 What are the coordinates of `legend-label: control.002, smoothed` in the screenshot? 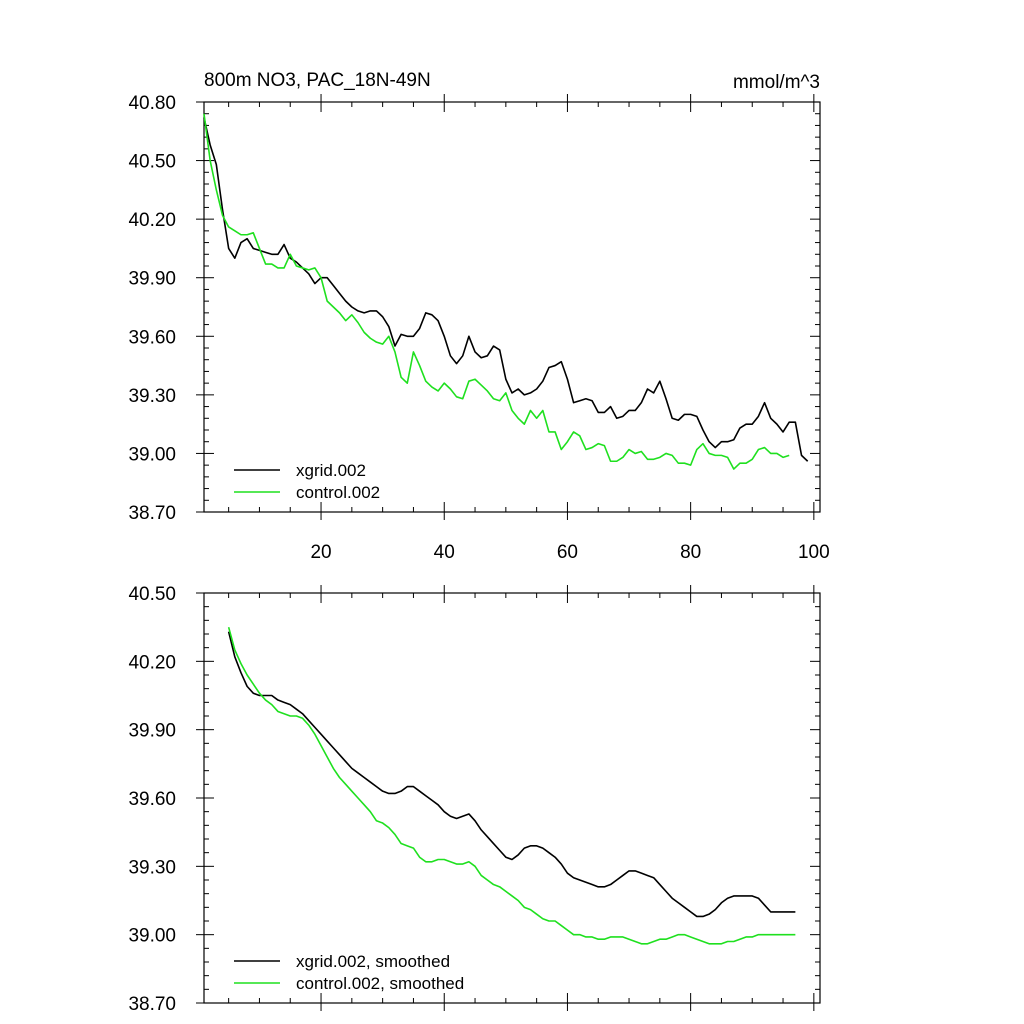 It's located at (380, 983).